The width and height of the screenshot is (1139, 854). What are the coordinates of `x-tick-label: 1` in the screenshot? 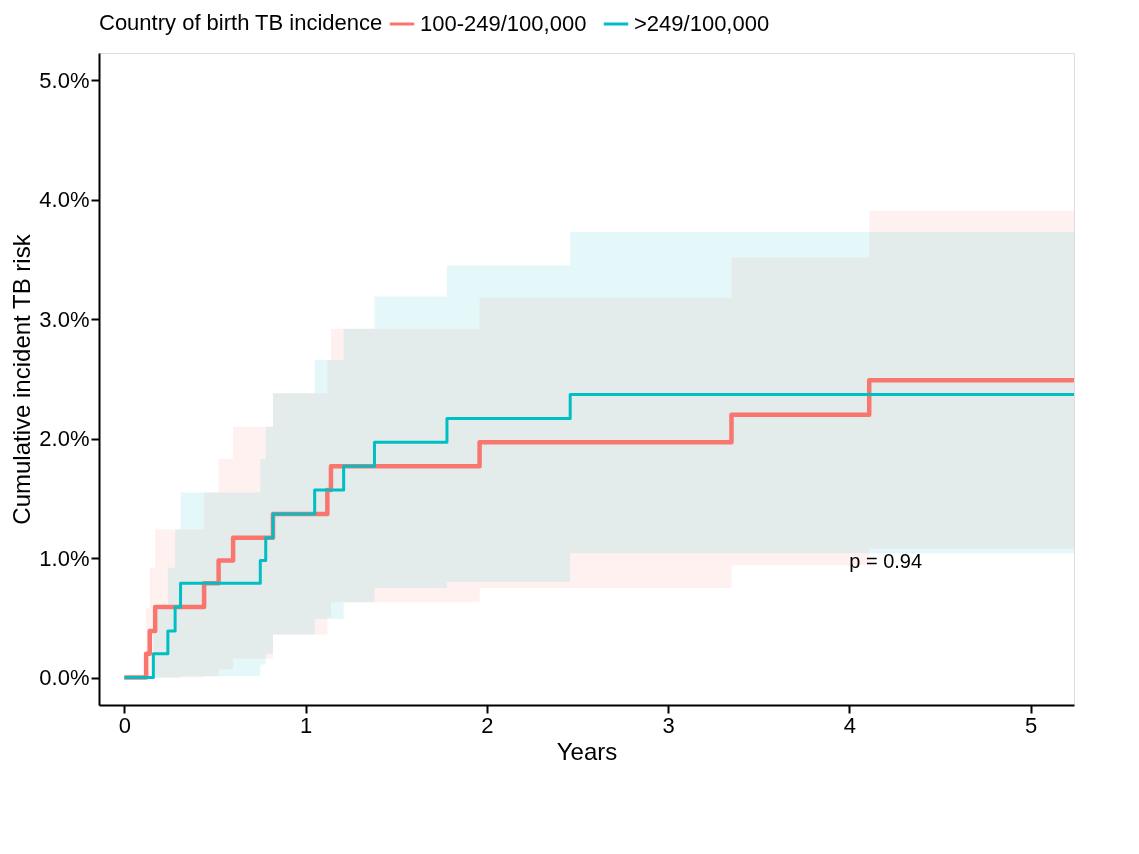 It's located at (306, 725).